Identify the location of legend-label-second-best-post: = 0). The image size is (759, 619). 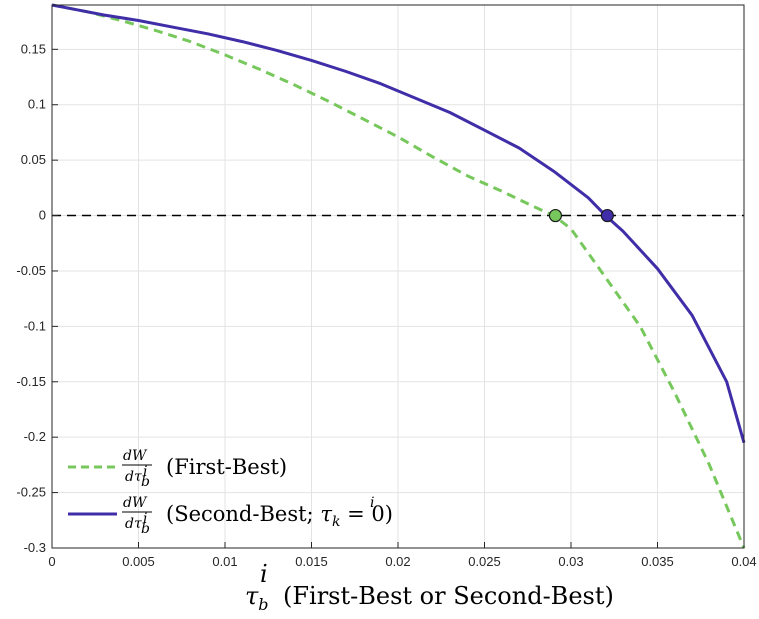
(366, 514).